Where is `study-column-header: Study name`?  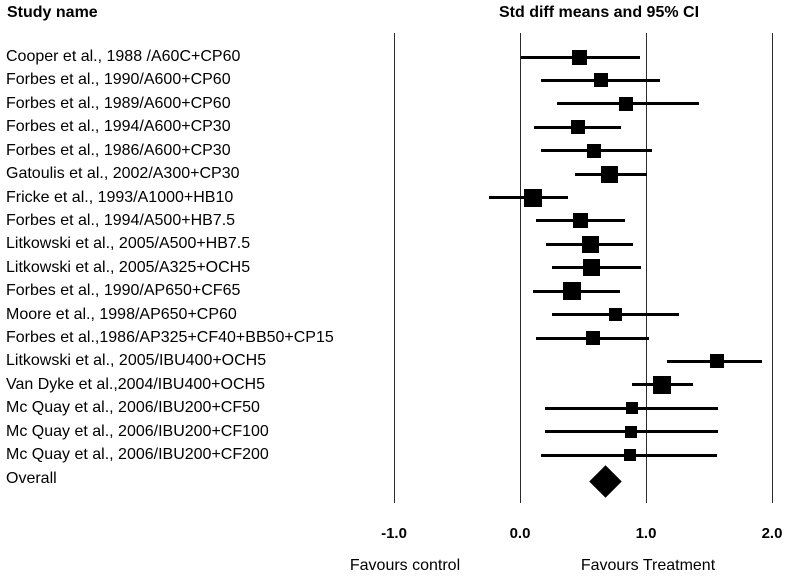 study-column-header: Study name is located at coordinates (52, 12).